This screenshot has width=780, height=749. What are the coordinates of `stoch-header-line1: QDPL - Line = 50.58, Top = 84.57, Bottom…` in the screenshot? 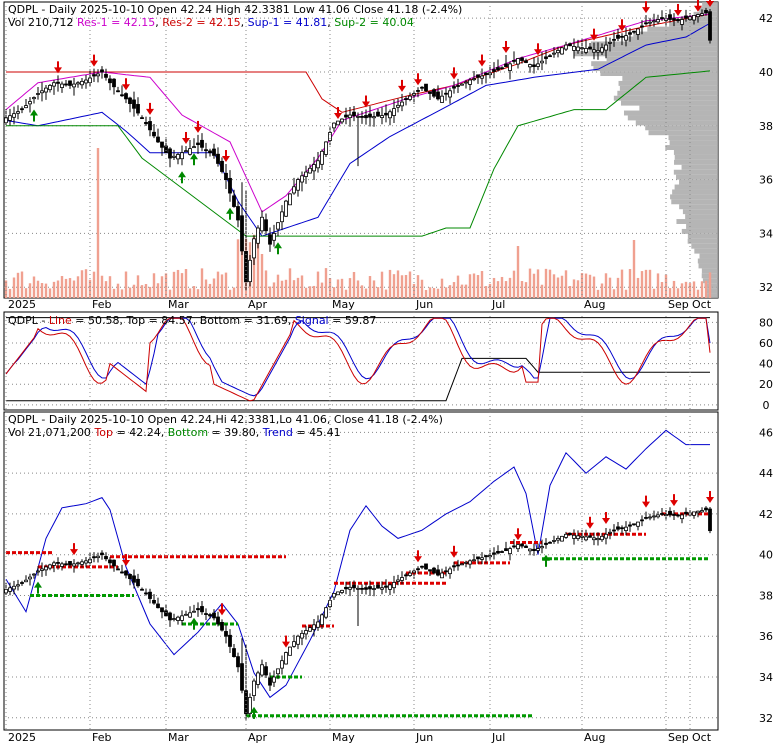 It's located at (192, 320).